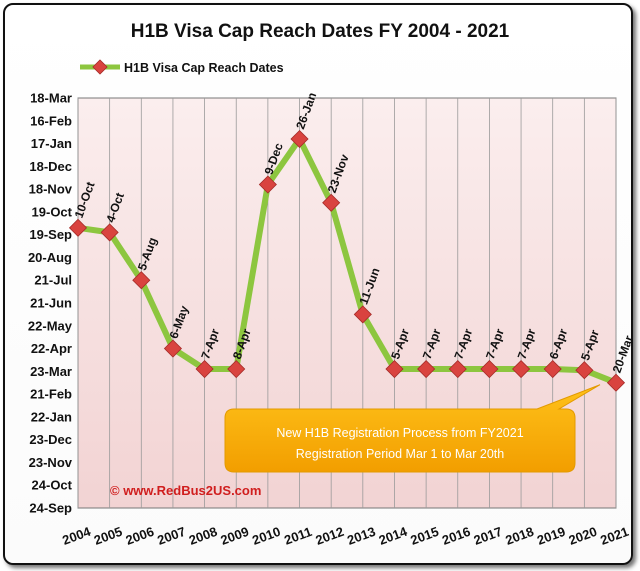 The height and width of the screenshot is (571, 640). Describe the element at coordinates (266, 536) in the screenshot. I see `x-tick-label: 2010` at that location.